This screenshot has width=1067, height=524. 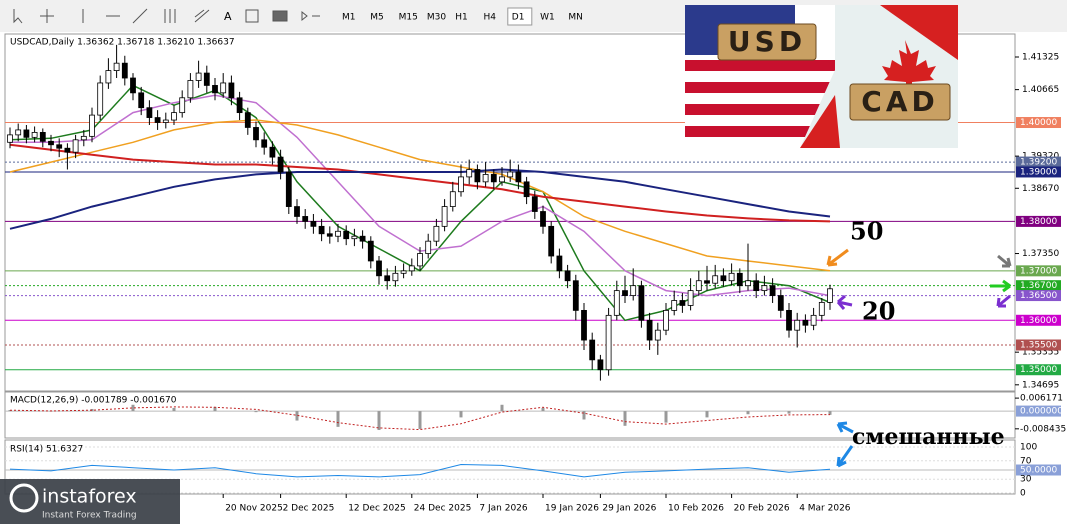 I want to click on rsi-tick-label: 70, so click(x=1026, y=461).